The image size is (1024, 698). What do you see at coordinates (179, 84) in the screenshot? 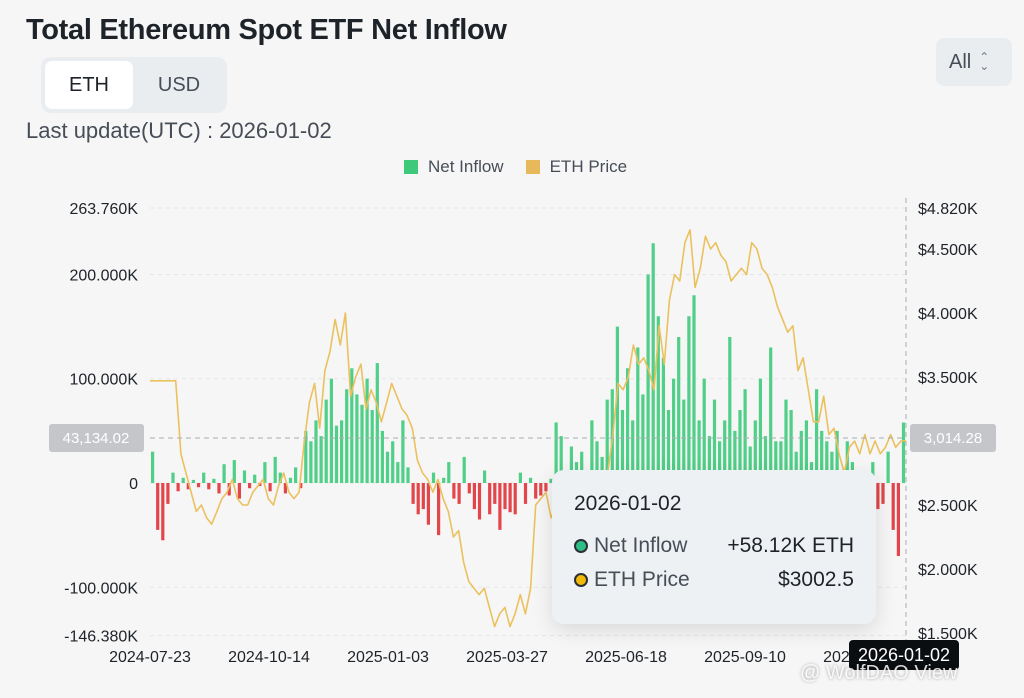
I see `tab-usd: USD` at bounding box center [179, 84].